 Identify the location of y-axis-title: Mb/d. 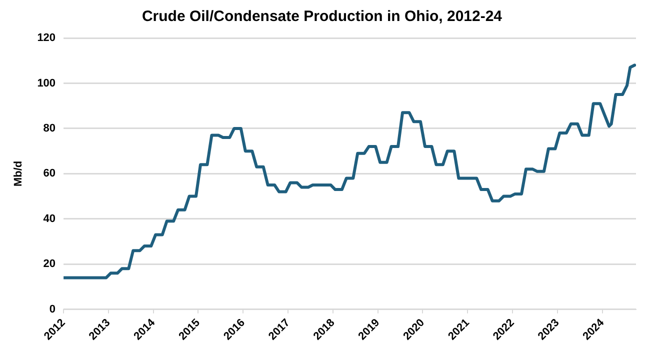
(18, 173).